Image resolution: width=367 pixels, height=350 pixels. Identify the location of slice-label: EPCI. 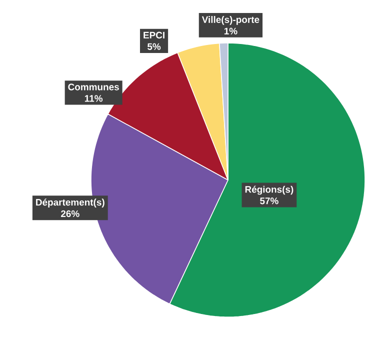
(154, 35).